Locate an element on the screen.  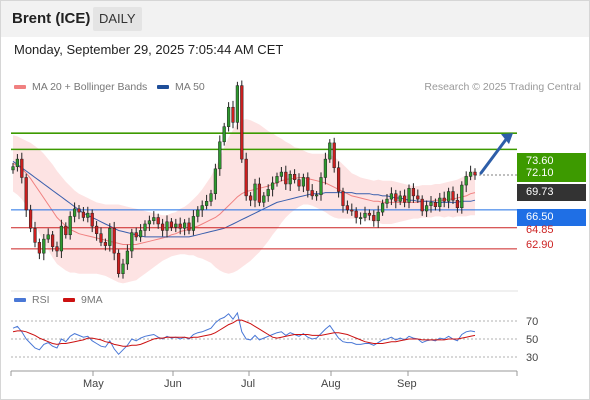
rsi-axis-30: 30 is located at coordinates (532, 358).